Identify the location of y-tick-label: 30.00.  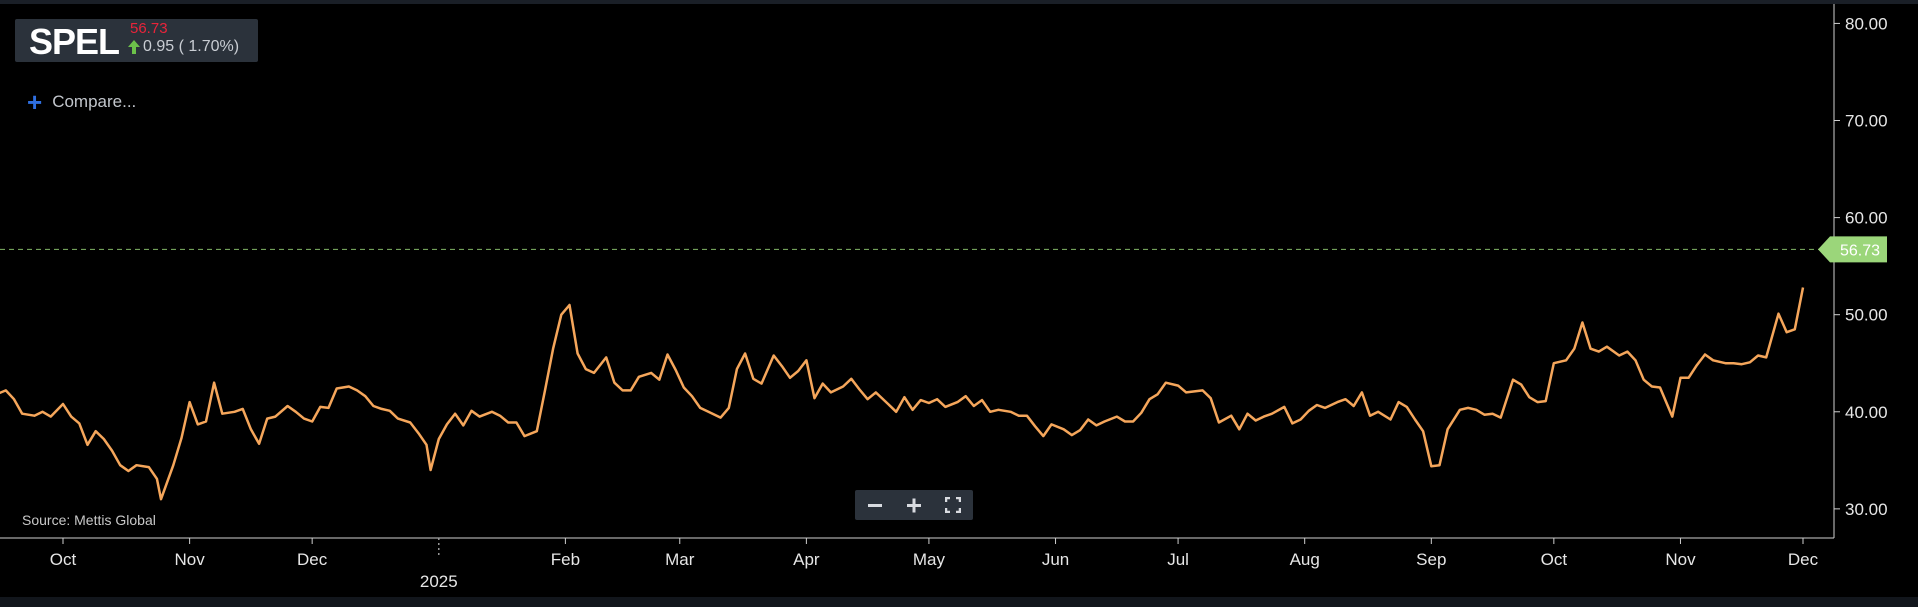
(1866, 509).